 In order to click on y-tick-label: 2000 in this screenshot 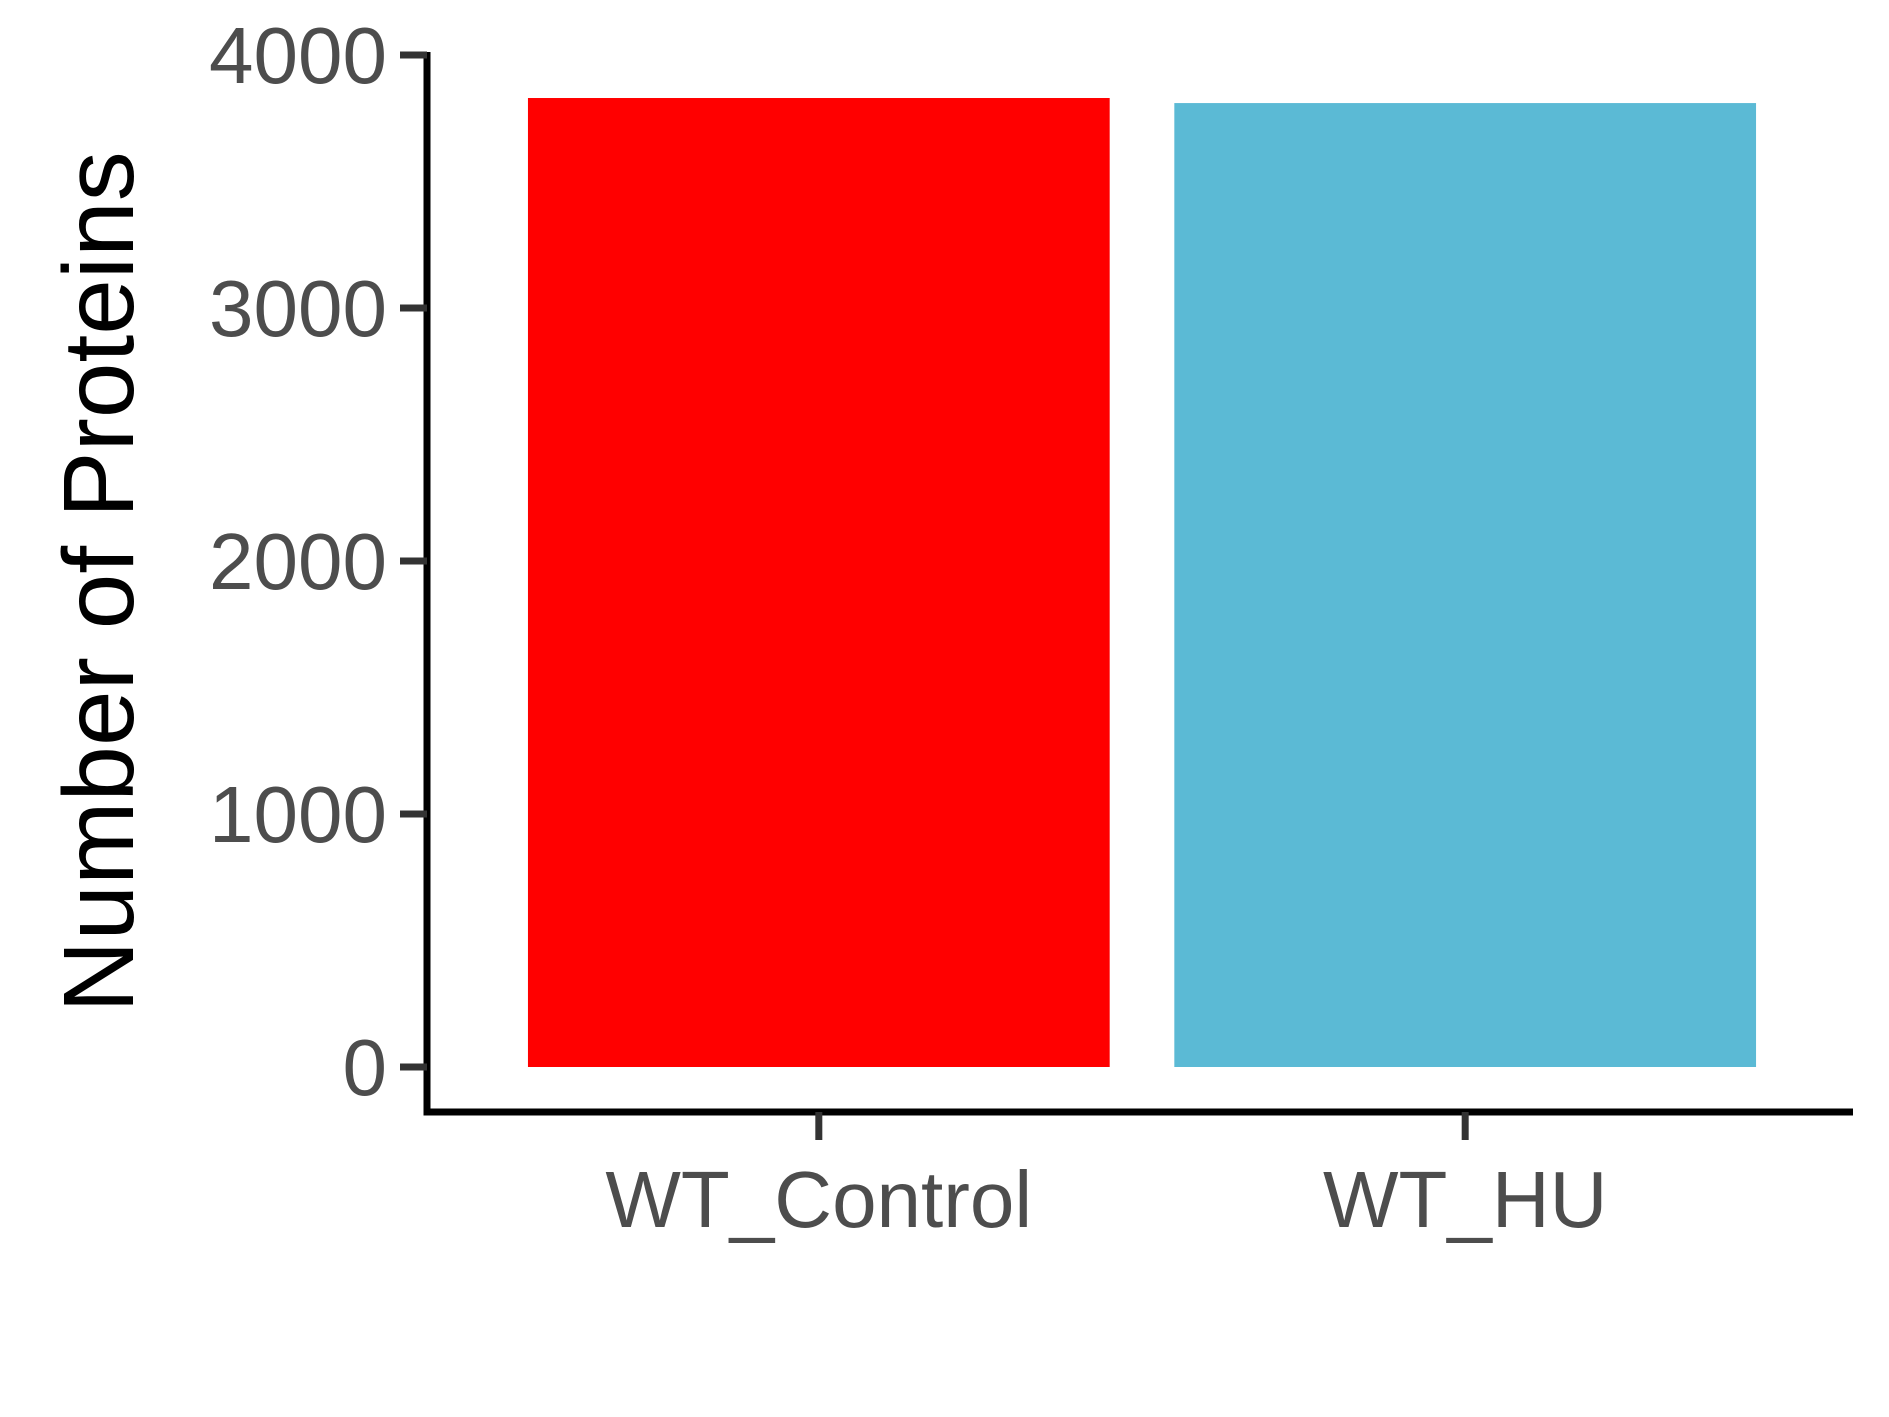, I will do `click(298, 561)`.